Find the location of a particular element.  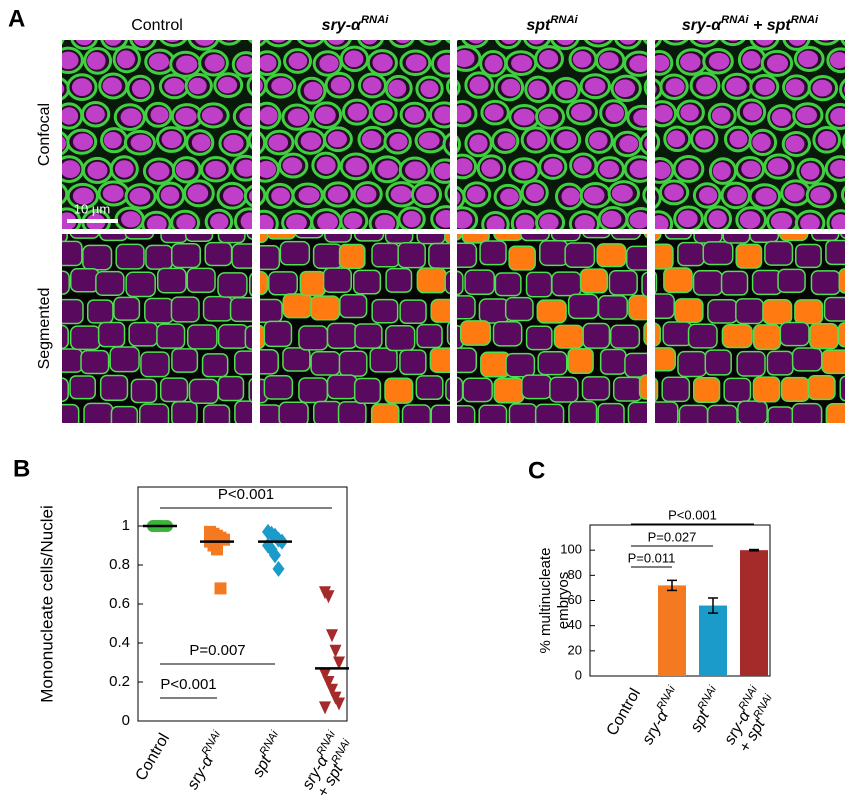

column-label: sry-αRNAi + sptRNAi is located at coordinates (750, 24).